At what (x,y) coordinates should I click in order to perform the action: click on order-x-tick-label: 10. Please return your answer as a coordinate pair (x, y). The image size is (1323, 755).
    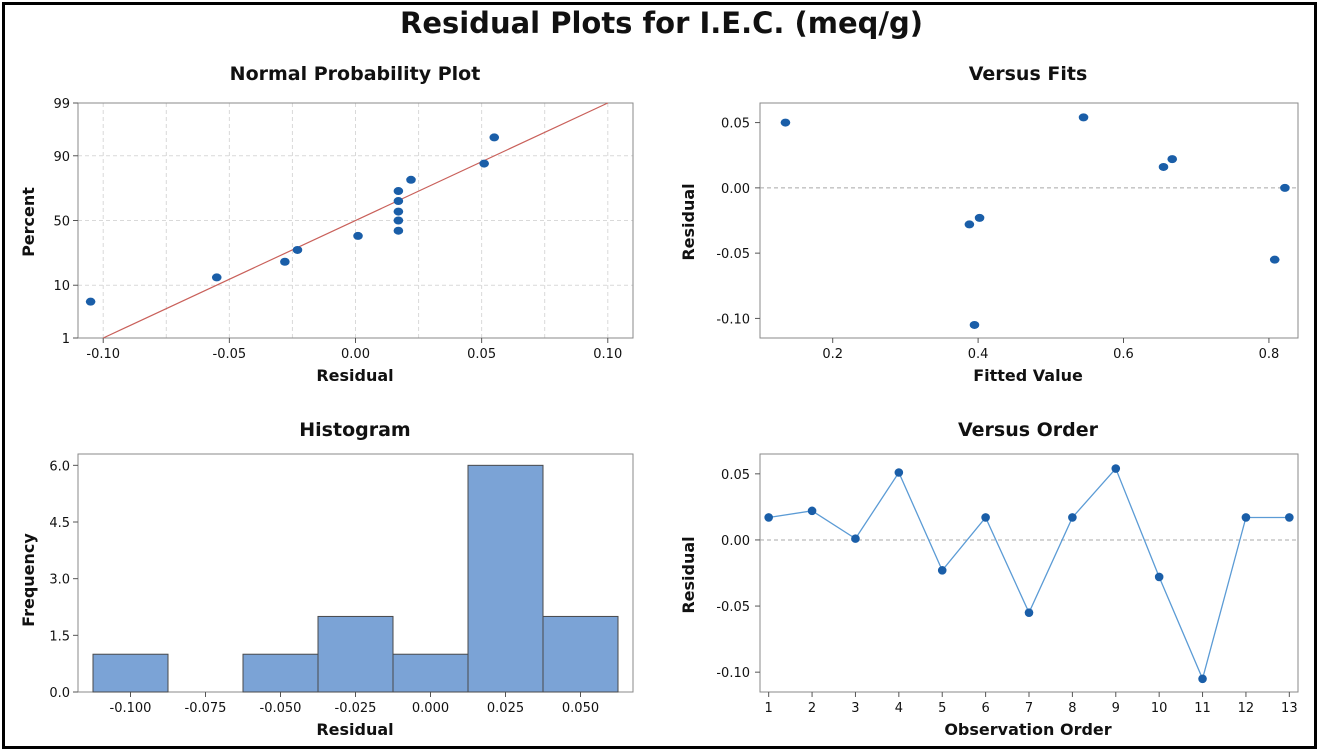
    Looking at the image, I should click on (1159, 708).